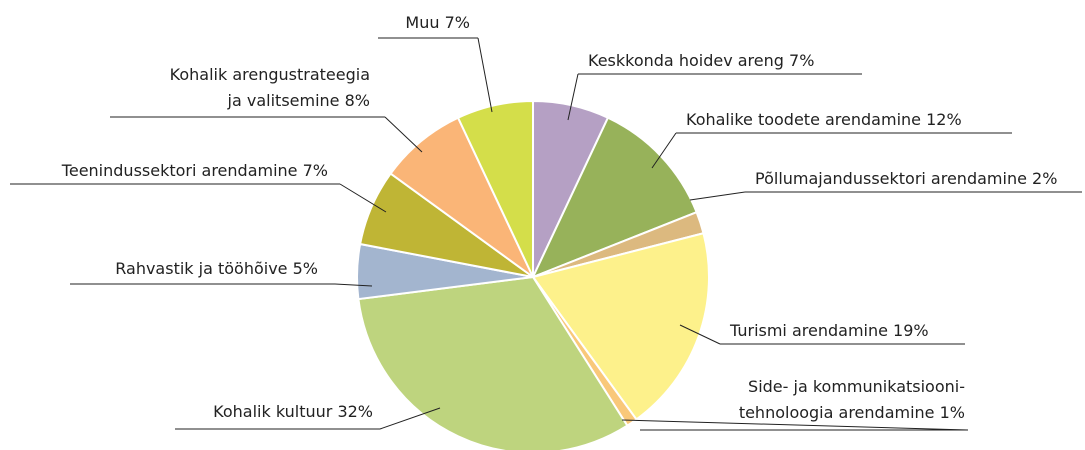  I want to click on slice-category: Kohalik kultuur, so click(273, 411).